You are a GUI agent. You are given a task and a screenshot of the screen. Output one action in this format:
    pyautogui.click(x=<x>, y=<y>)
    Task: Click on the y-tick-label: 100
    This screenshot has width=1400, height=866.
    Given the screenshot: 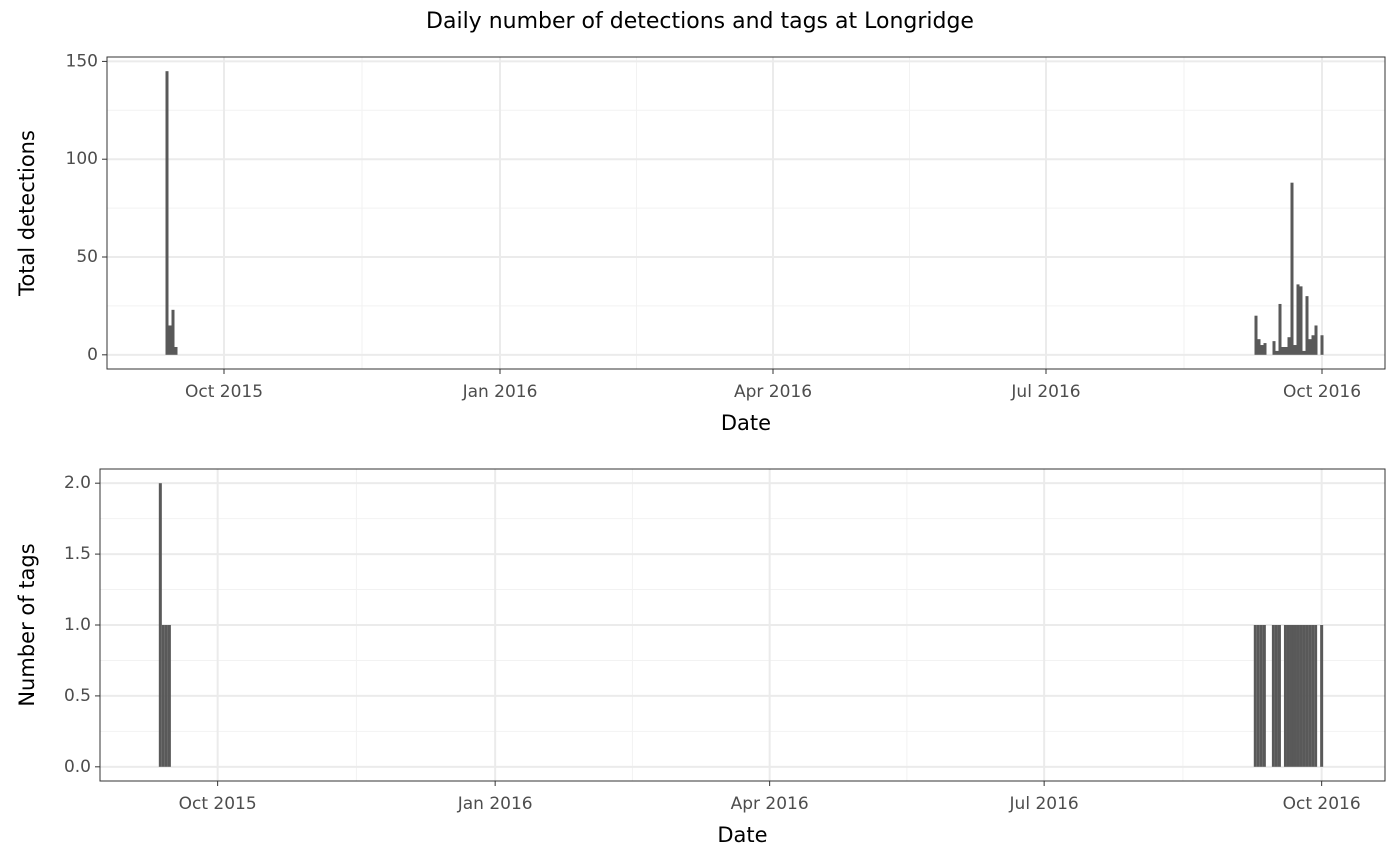 What is the action you would take?
    pyautogui.click(x=82, y=159)
    